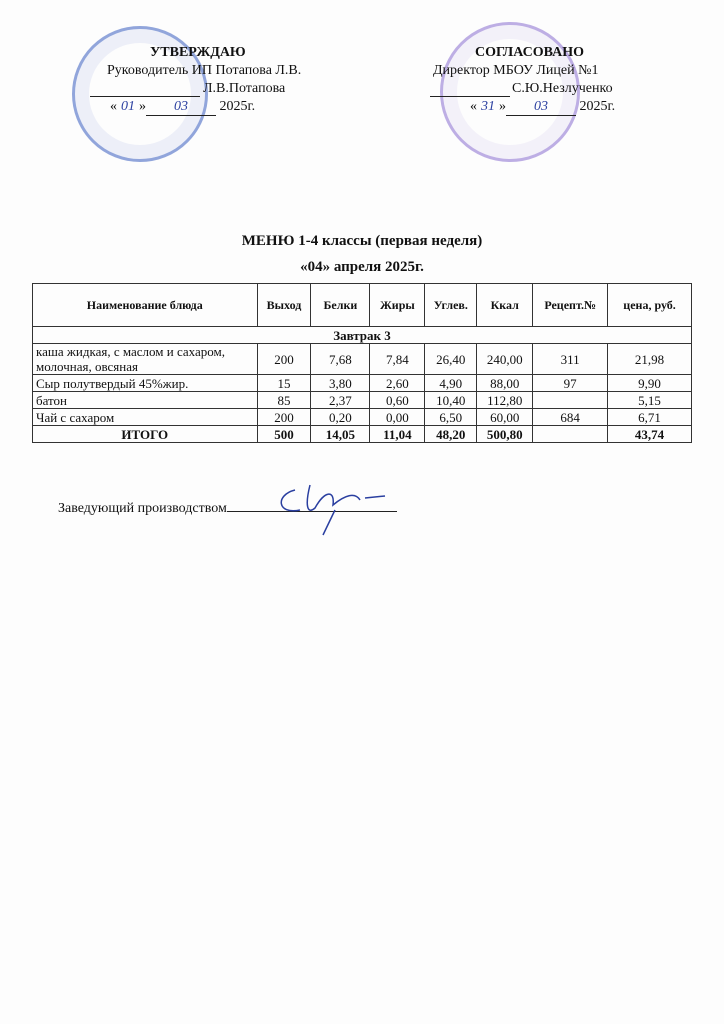  Describe the element at coordinates (397, 359) in the screenshot. I see `table-cell: 7,84` at that location.